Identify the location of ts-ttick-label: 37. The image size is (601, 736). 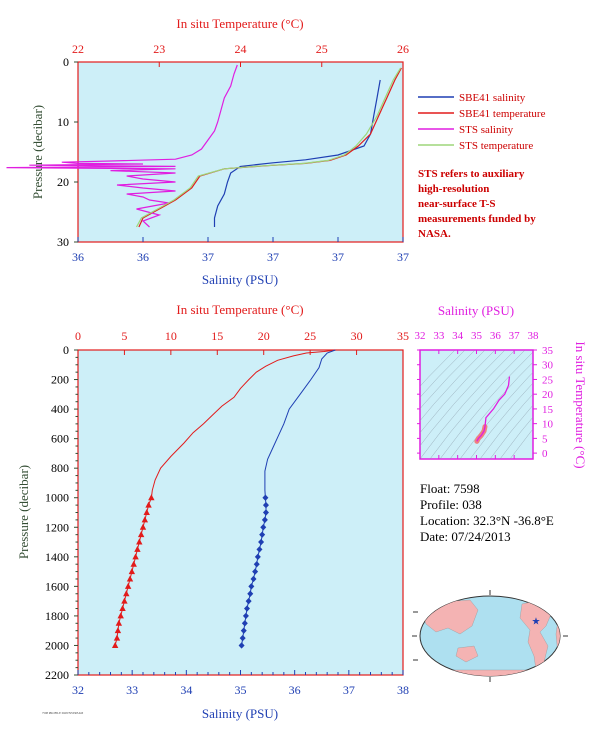
(515, 336).